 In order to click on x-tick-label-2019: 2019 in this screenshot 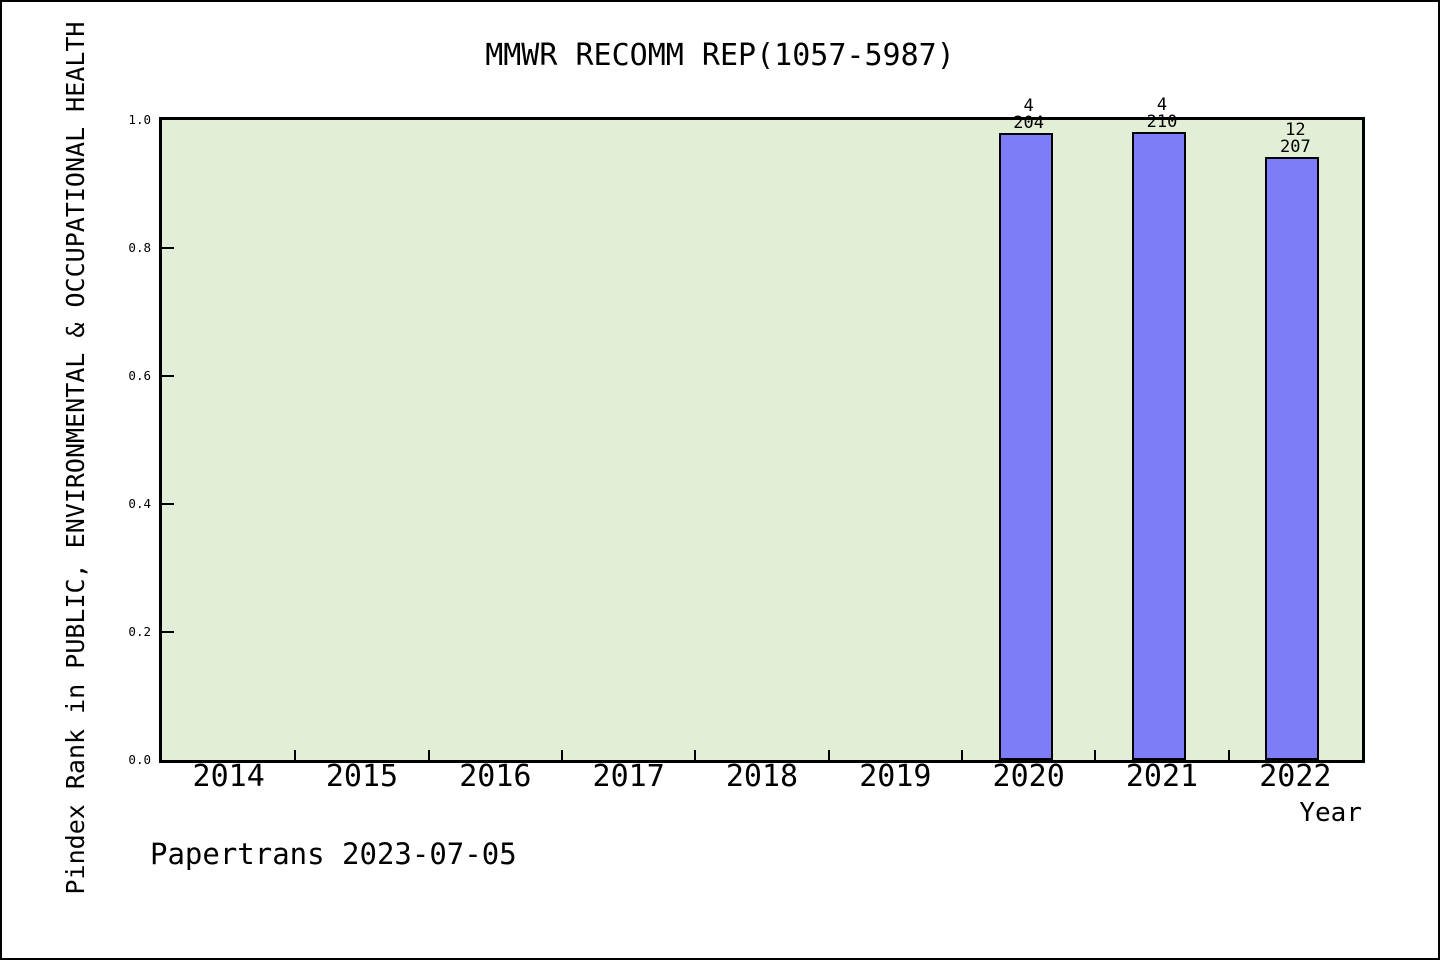, I will do `click(895, 776)`.